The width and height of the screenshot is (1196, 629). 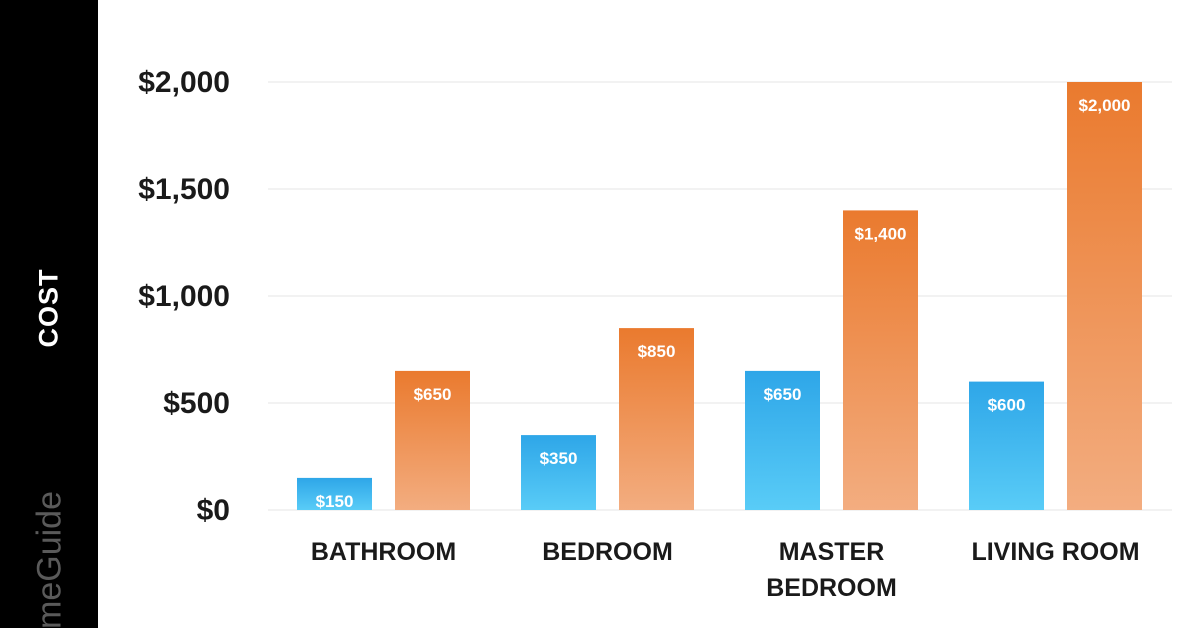 I want to click on y-tick-label: $1,000, so click(x=184, y=296).